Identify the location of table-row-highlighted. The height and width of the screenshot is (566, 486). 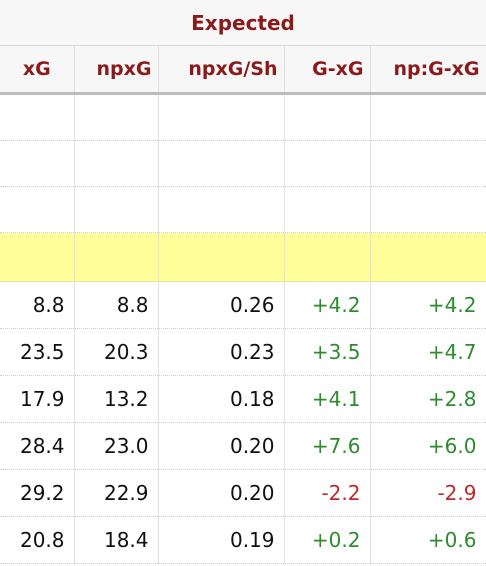
(243, 257).